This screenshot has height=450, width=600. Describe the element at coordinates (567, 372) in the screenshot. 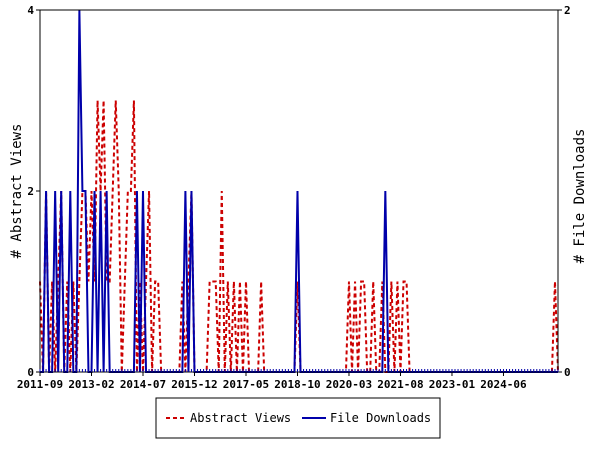

I see `y2-tick-label: 0` at that location.